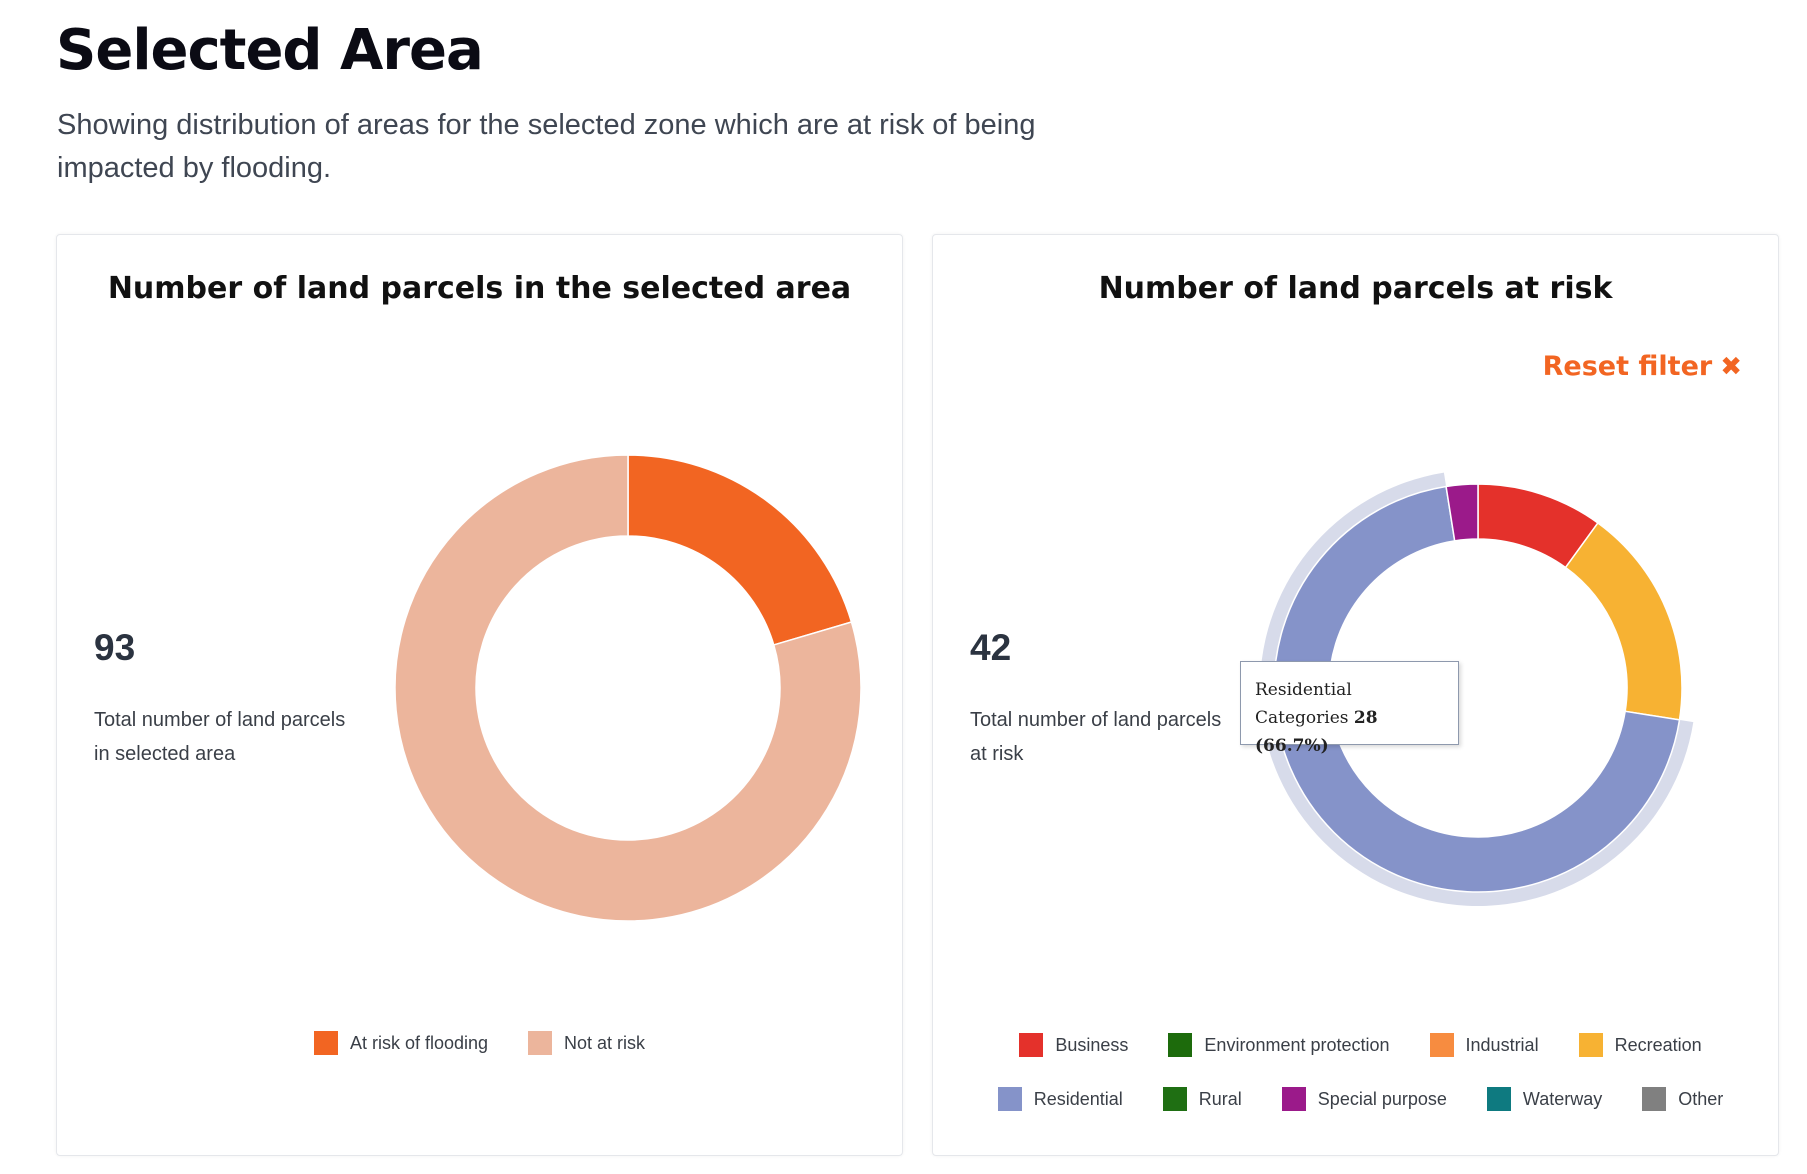 This screenshot has height=1174, width=1807. Describe the element at coordinates (115, 647) in the screenshot. I see `total-parcels-value: 93` at that location.